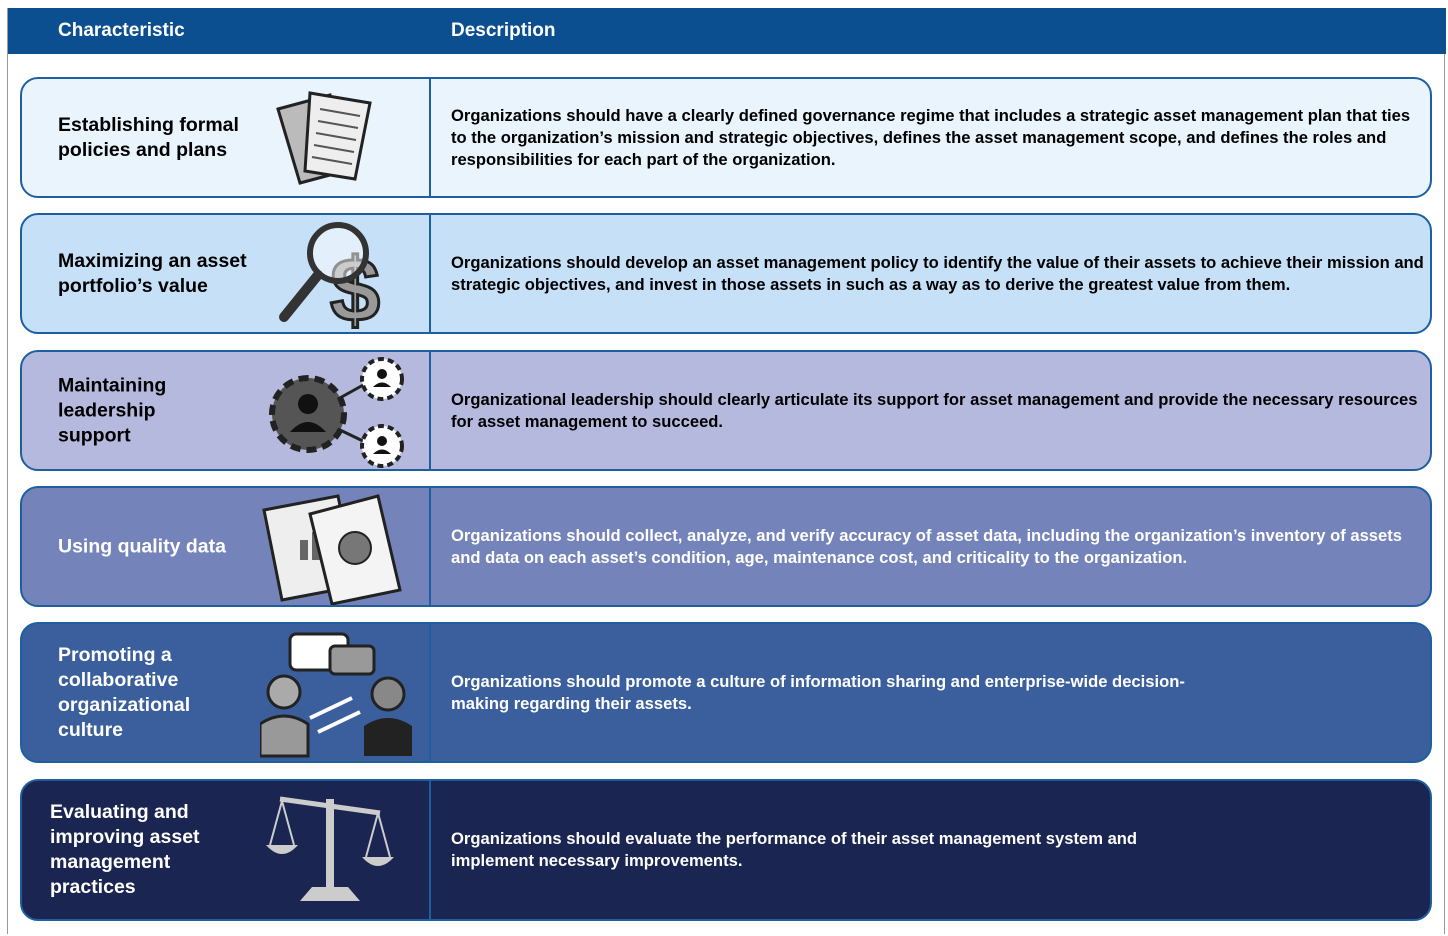  Describe the element at coordinates (336, 695) in the screenshot. I see `collaboration-icon` at that location.